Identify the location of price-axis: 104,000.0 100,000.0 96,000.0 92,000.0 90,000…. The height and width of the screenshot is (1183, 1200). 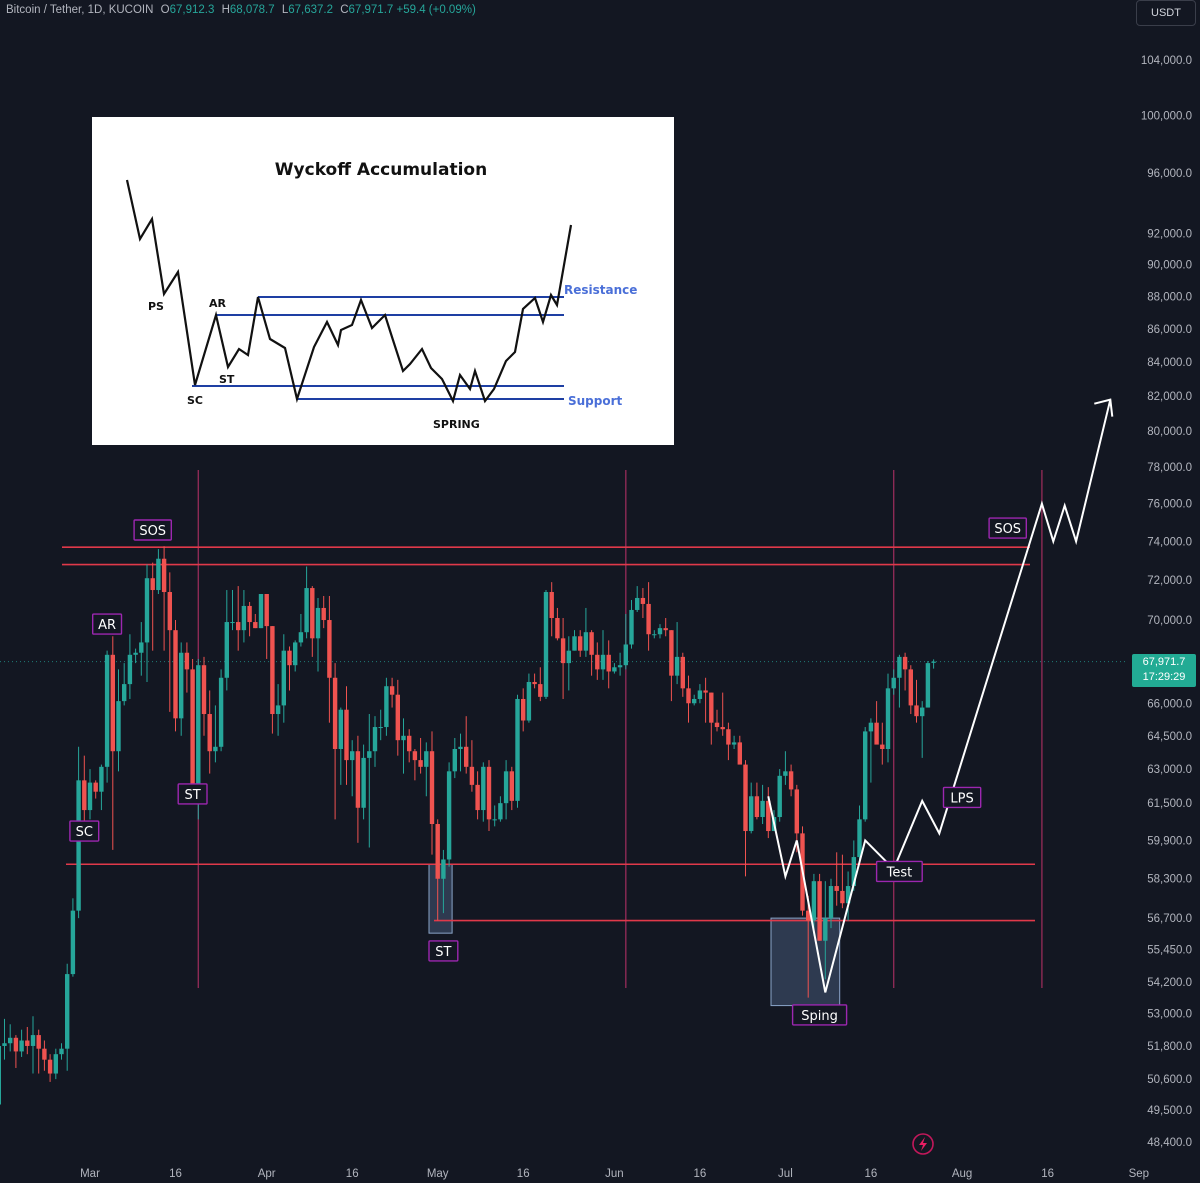
(1166, 602).